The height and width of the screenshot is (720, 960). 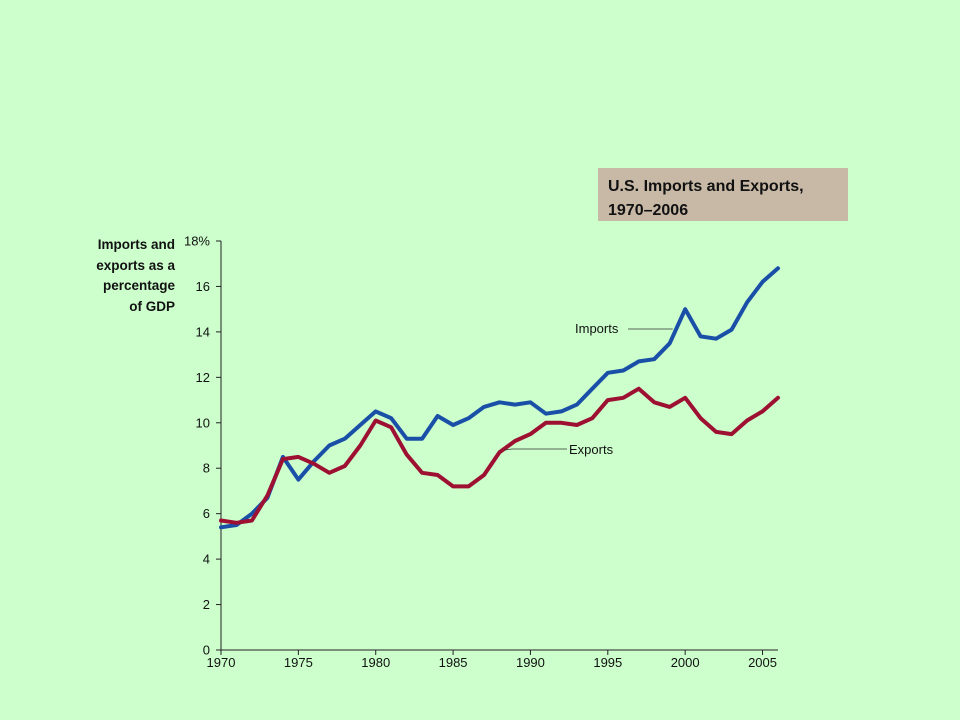 I want to click on x-tick-label: 2000, so click(x=685, y=662).